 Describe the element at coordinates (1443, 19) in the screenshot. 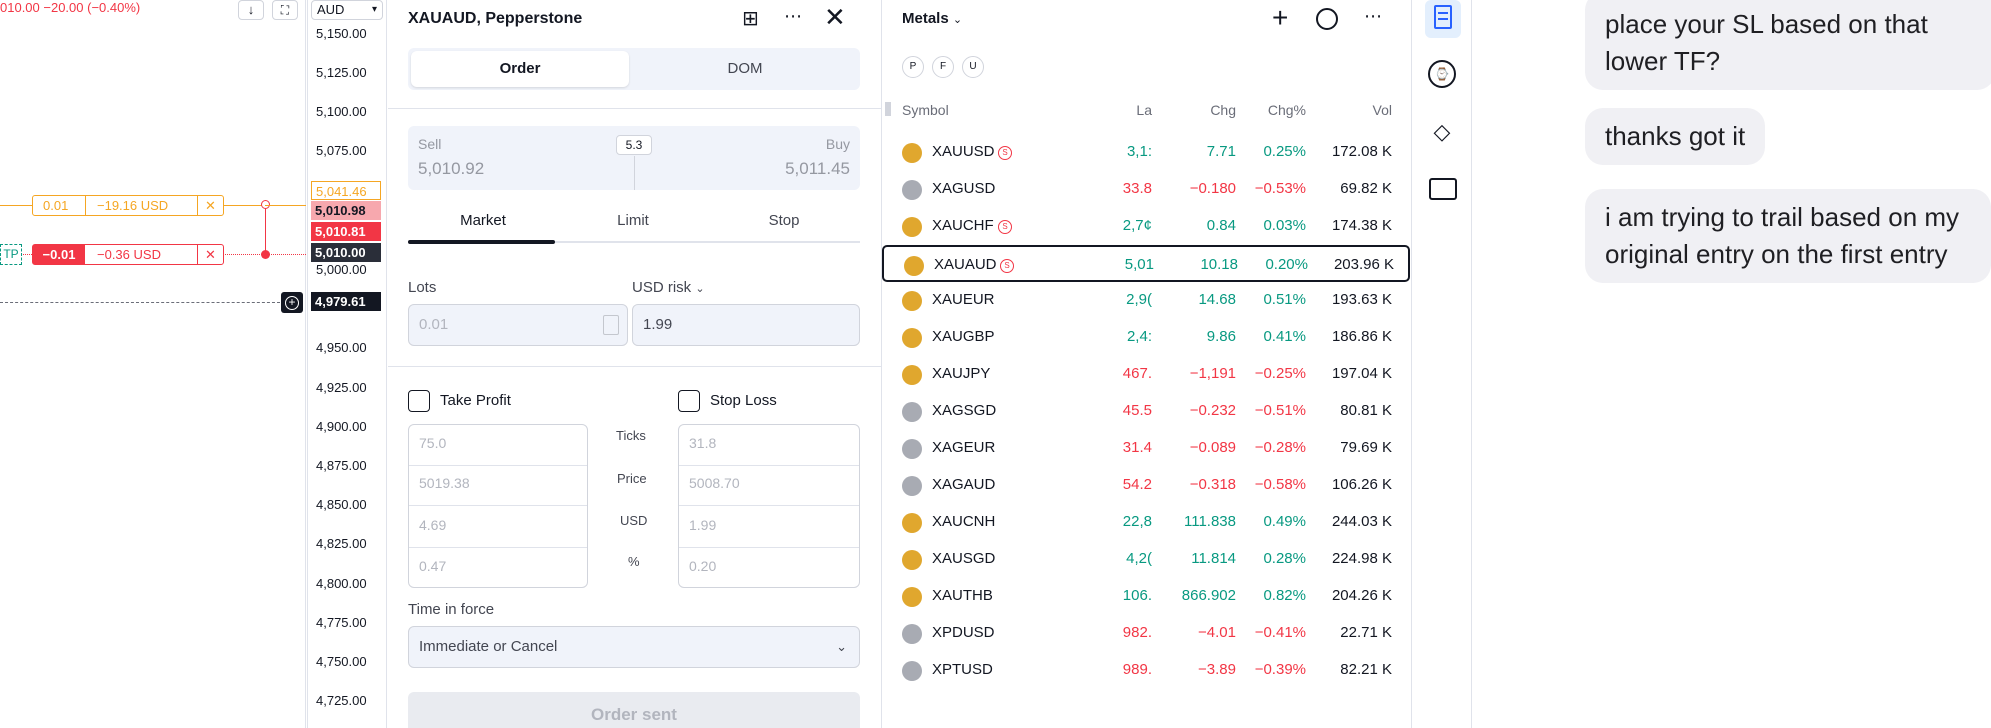

I see `watchlist-toolbar-button` at that location.